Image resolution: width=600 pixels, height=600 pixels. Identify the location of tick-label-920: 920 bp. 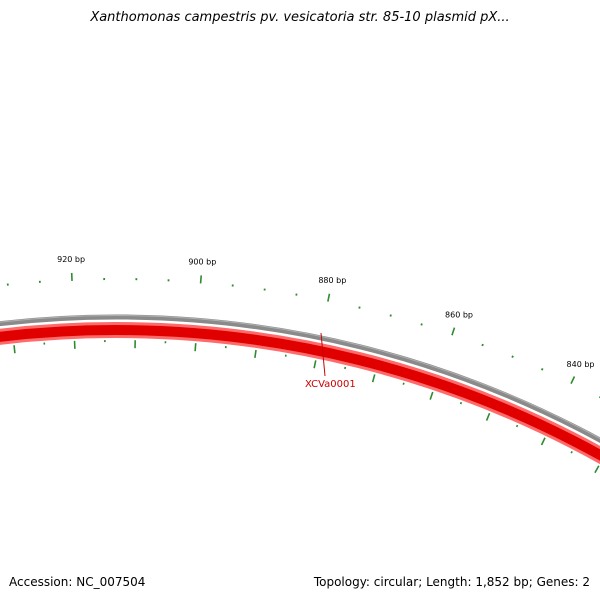
(71, 259).